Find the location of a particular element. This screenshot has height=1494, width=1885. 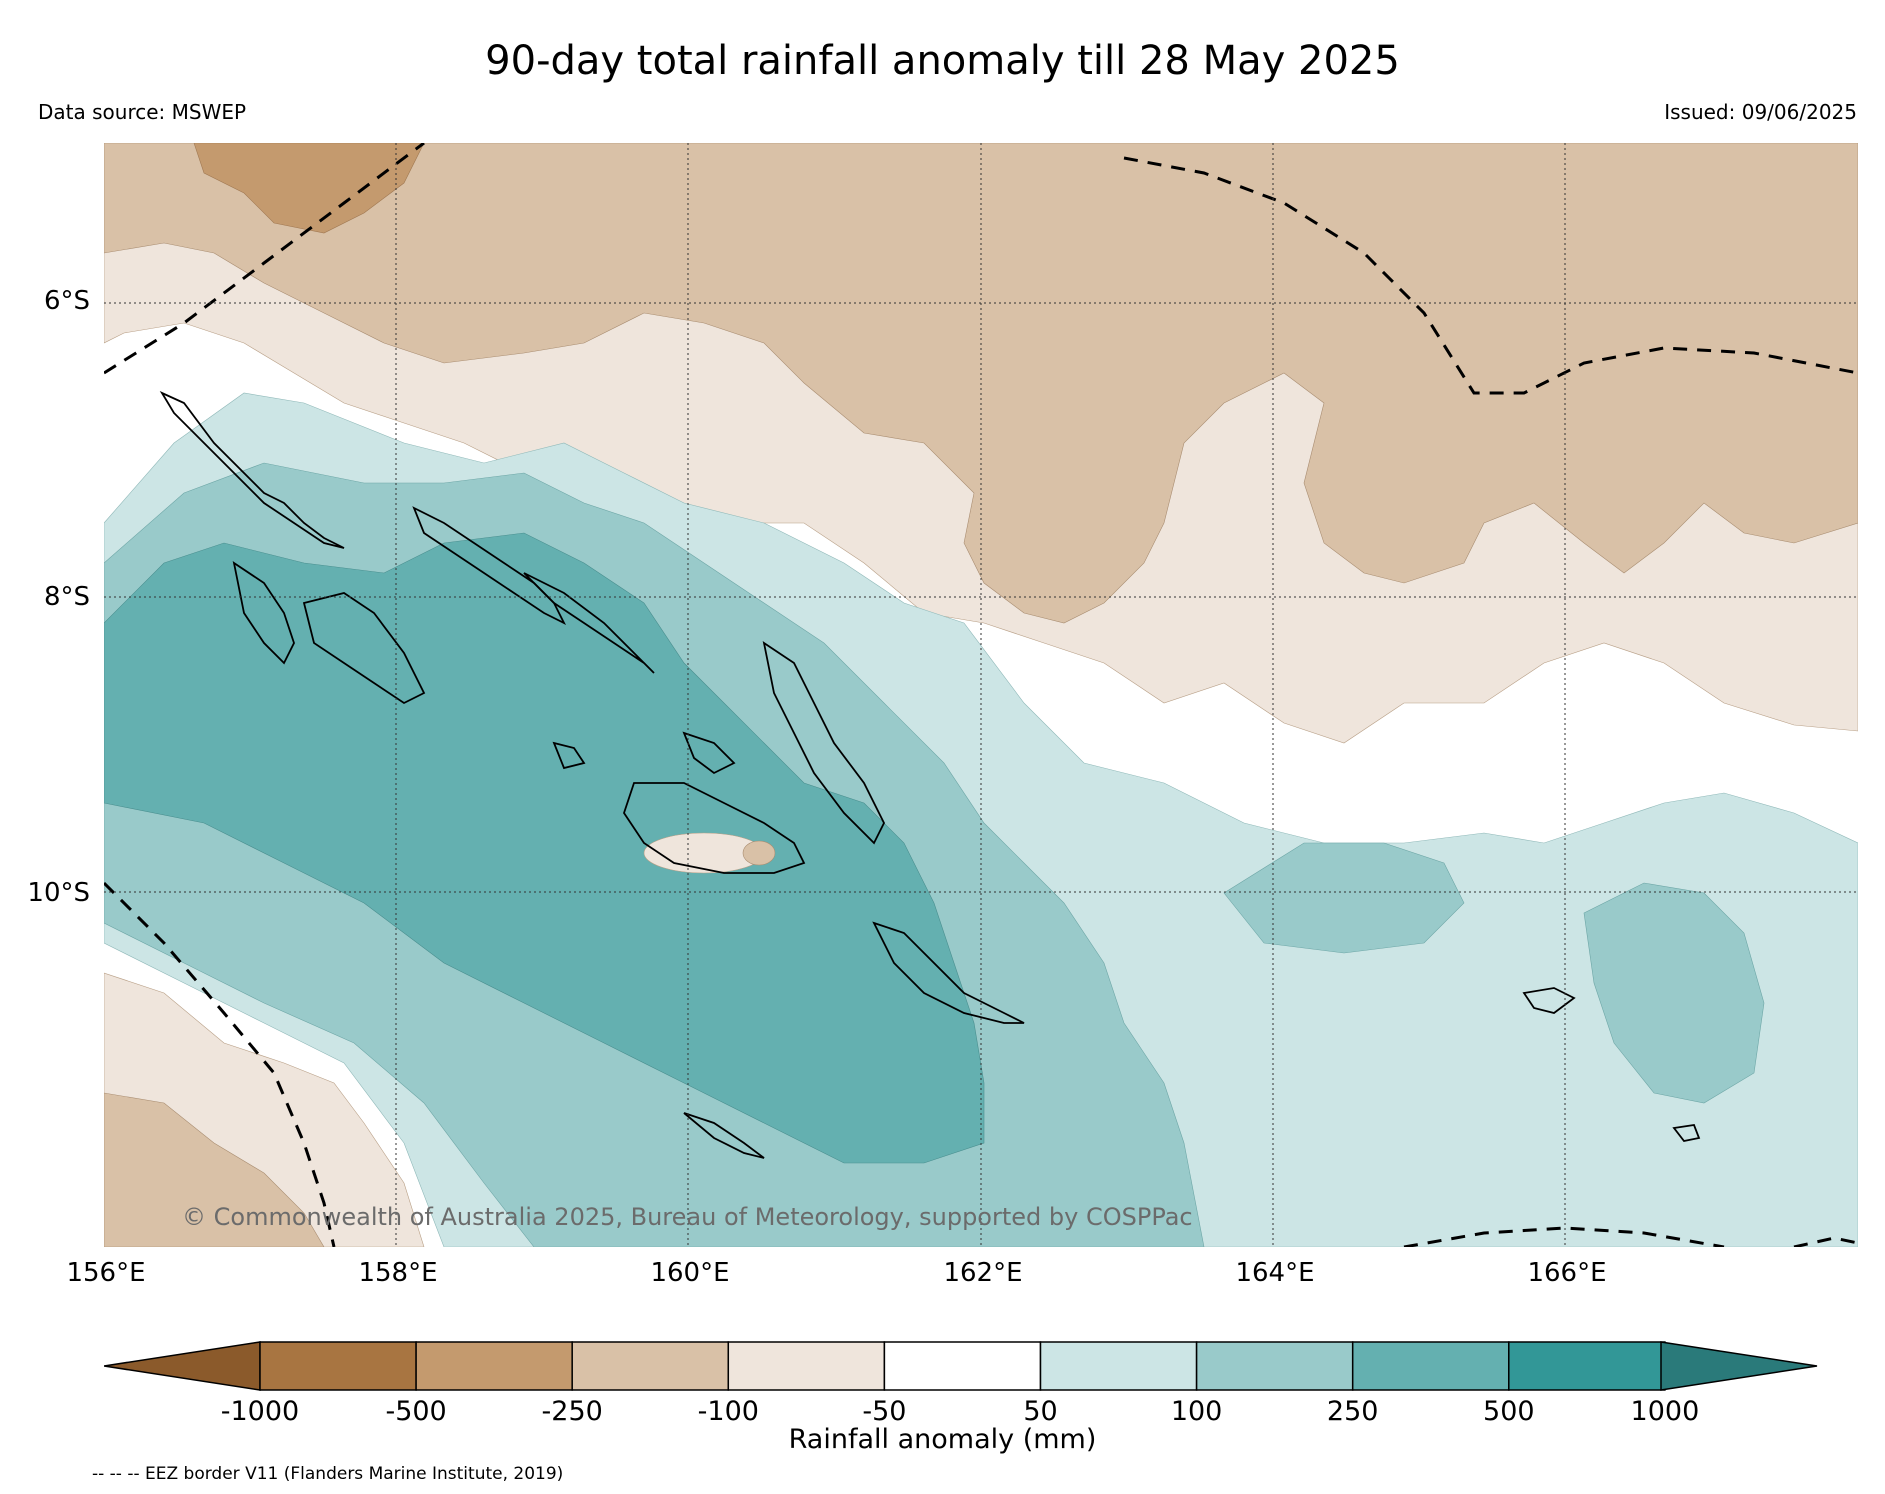

colorbar-extend-low is located at coordinates (182, 1366).